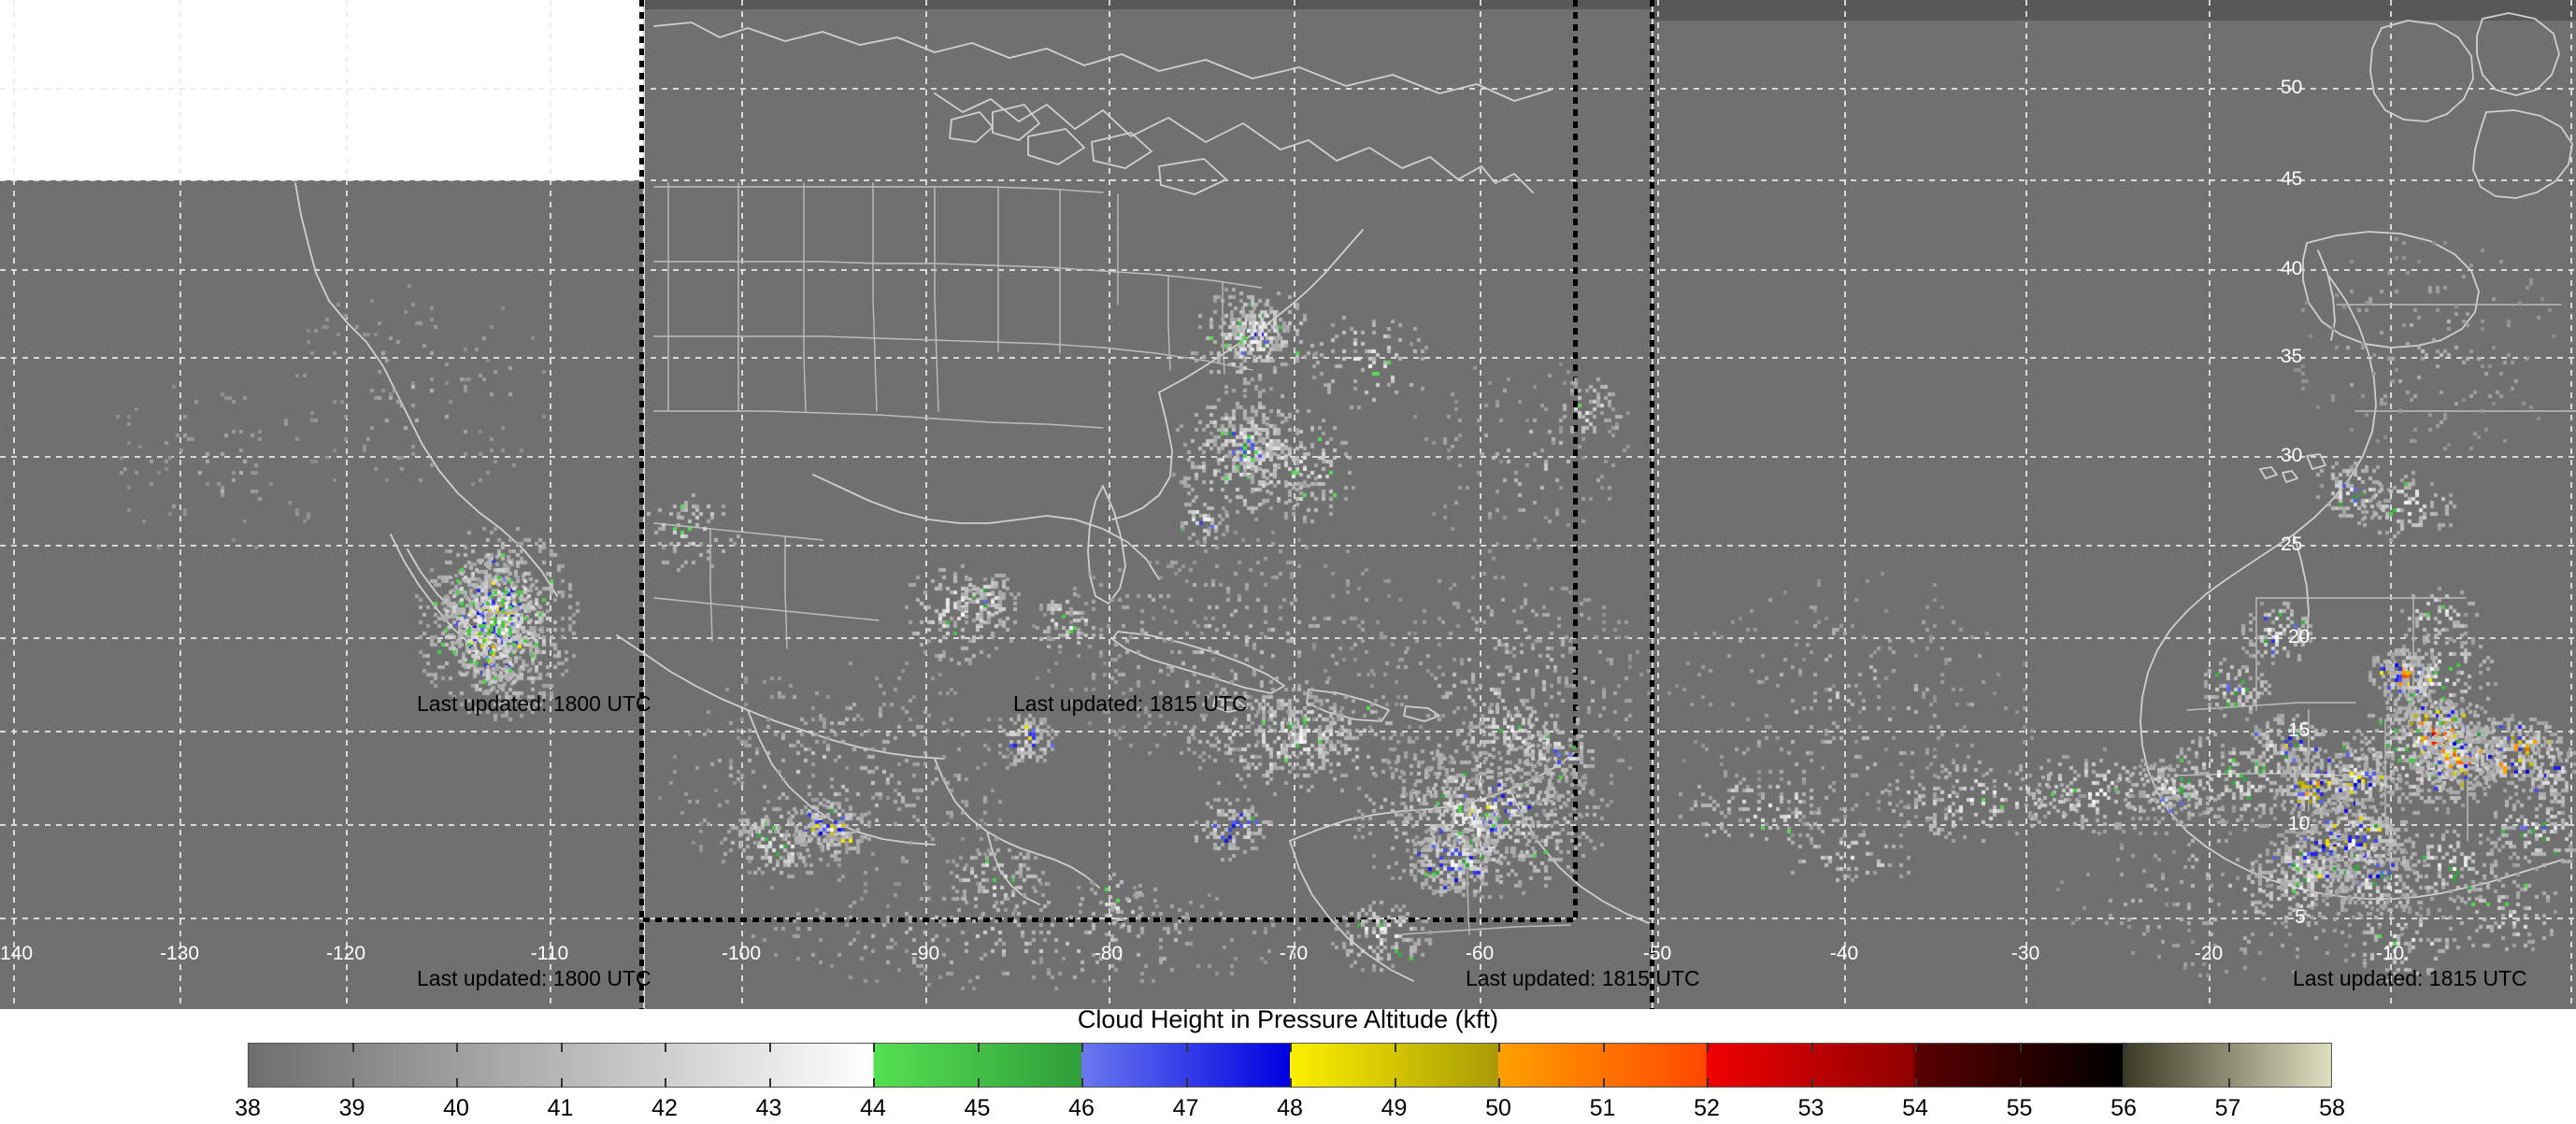 The image size is (2576, 1124). What do you see at coordinates (2124, 1108) in the screenshot?
I see `colorbar-label-56: 56` at bounding box center [2124, 1108].